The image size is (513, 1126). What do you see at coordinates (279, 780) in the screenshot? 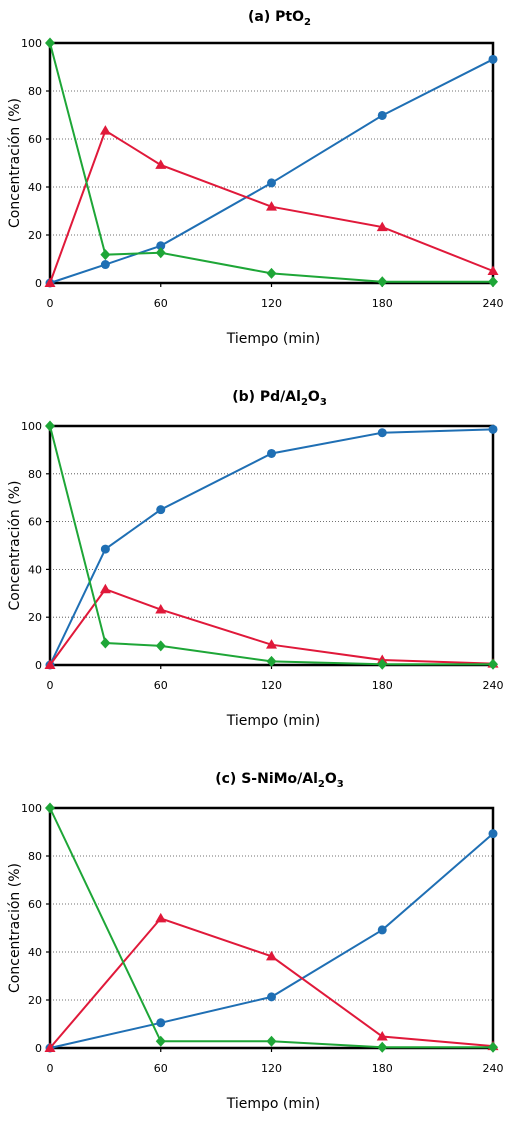
I see `chart-title: (c) S-NiMo/Al2O3` at bounding box center [279, 780].